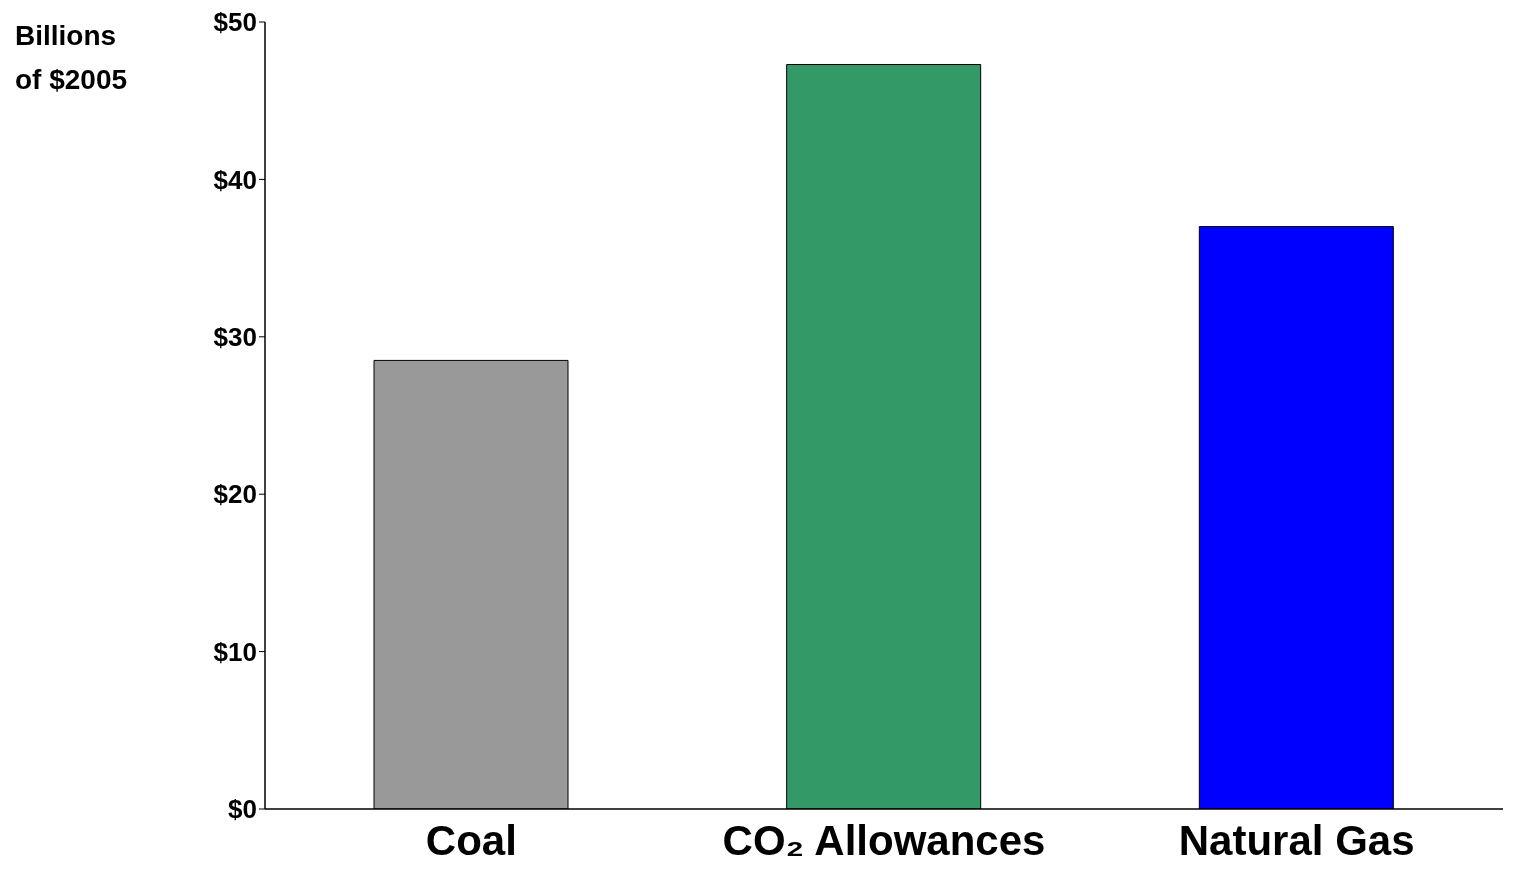 The image size is (1513, 877). Describe the element at coordinates (471, 840) in the screenshot. I see `x-tick-label: Coal` at that location.